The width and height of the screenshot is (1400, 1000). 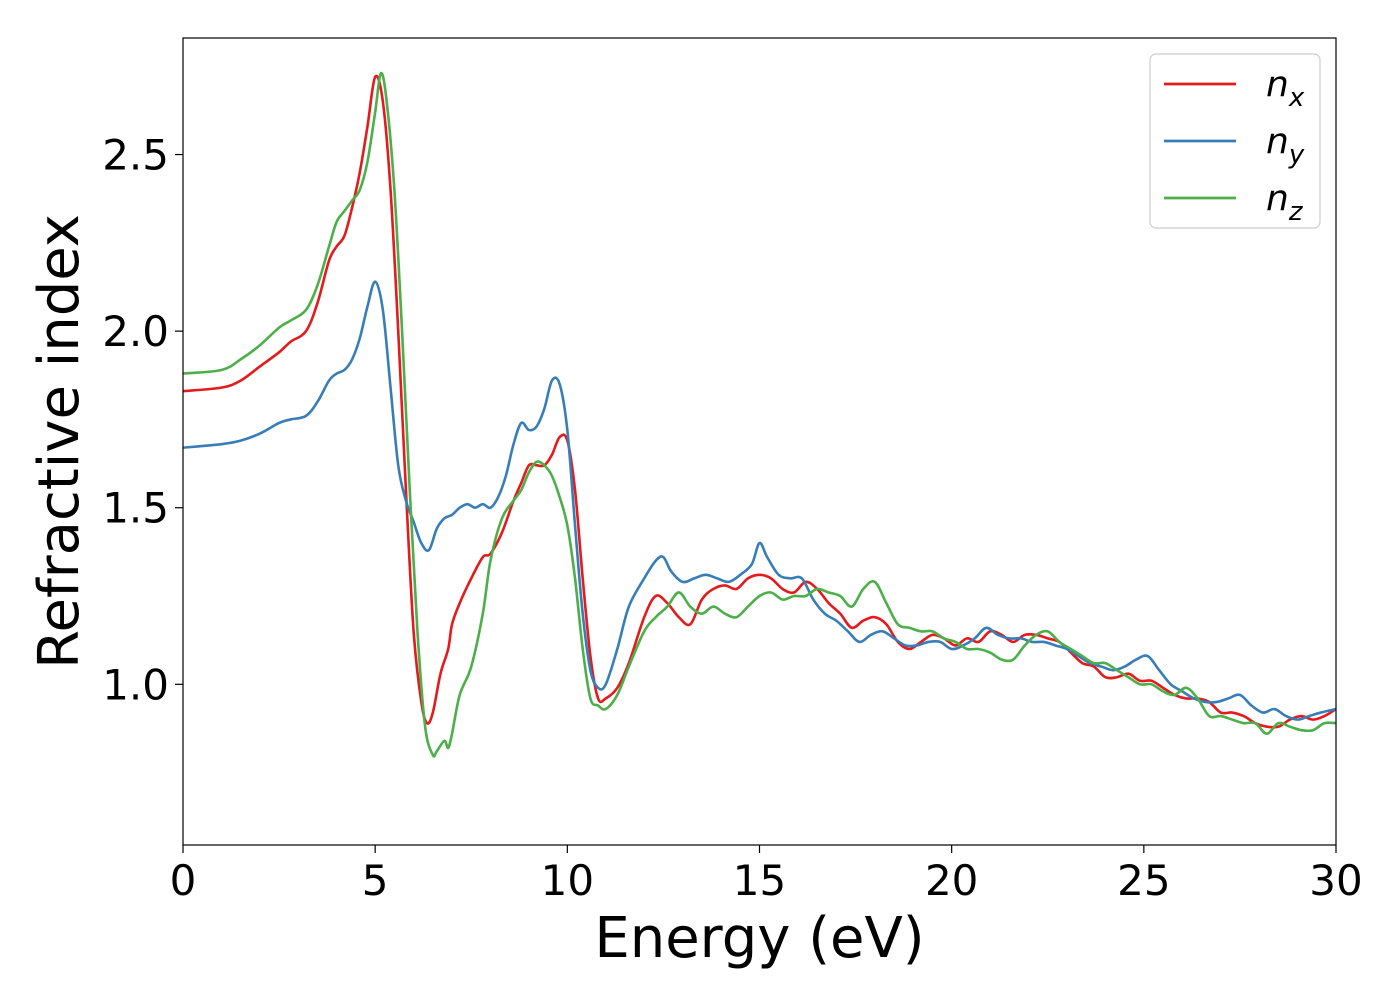 I want to click on x-tick-label: 20, so click(x=951, y=880).